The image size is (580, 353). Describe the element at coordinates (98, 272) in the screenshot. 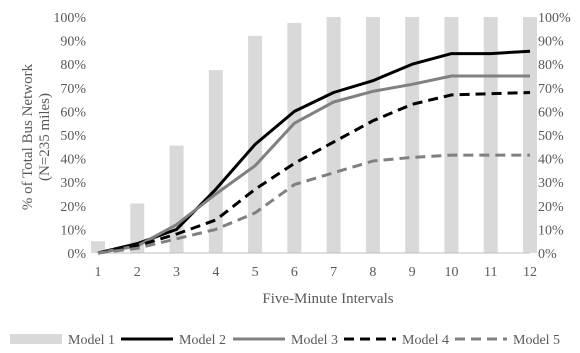

I see `x-tick-label: 1` at that location.